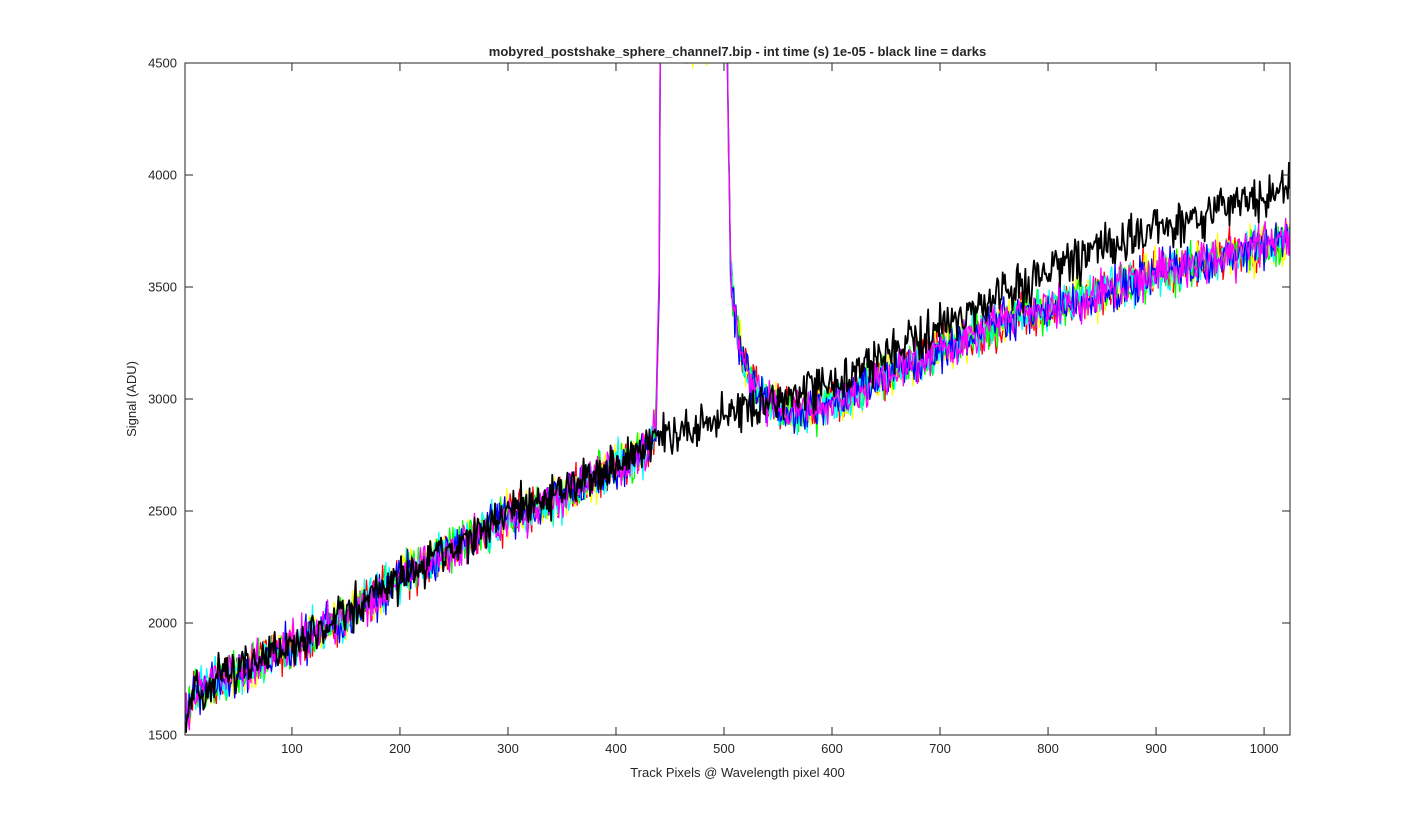 The image size is (1425, 825). Describe the element at coordinates (616, 748) in the screenshot. I see `x-tick-label-400: 400` at that location.